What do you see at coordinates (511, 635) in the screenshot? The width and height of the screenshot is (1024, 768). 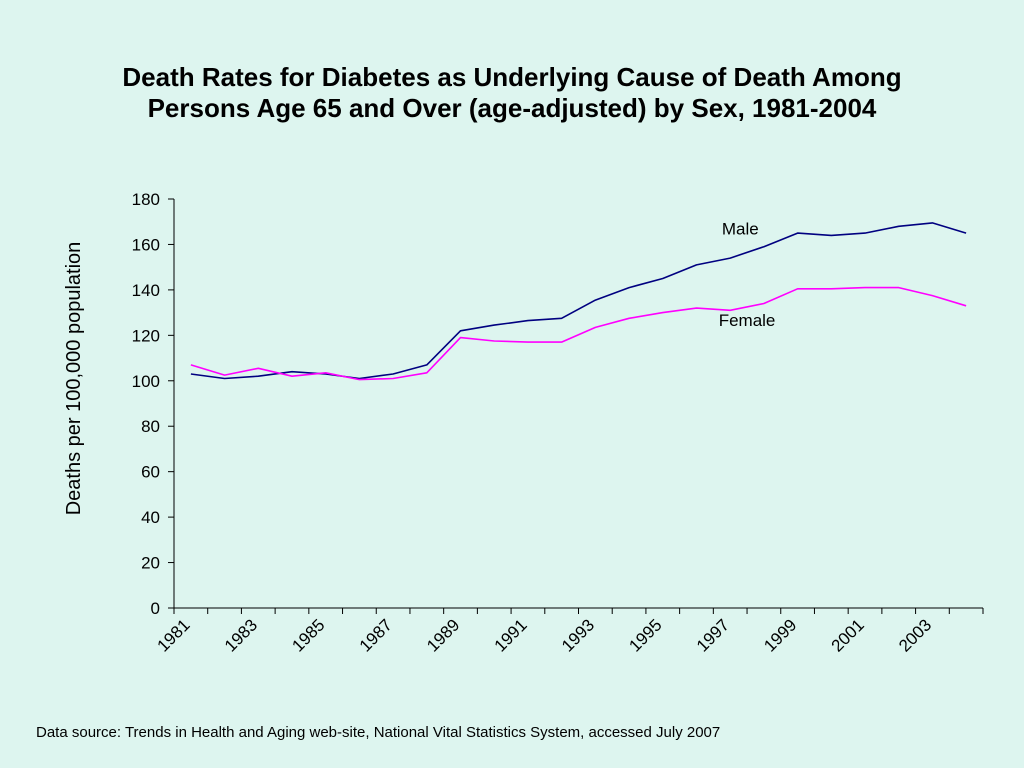 I see `x-tick-label-1991: 1991` at bounding box center [511, 635].